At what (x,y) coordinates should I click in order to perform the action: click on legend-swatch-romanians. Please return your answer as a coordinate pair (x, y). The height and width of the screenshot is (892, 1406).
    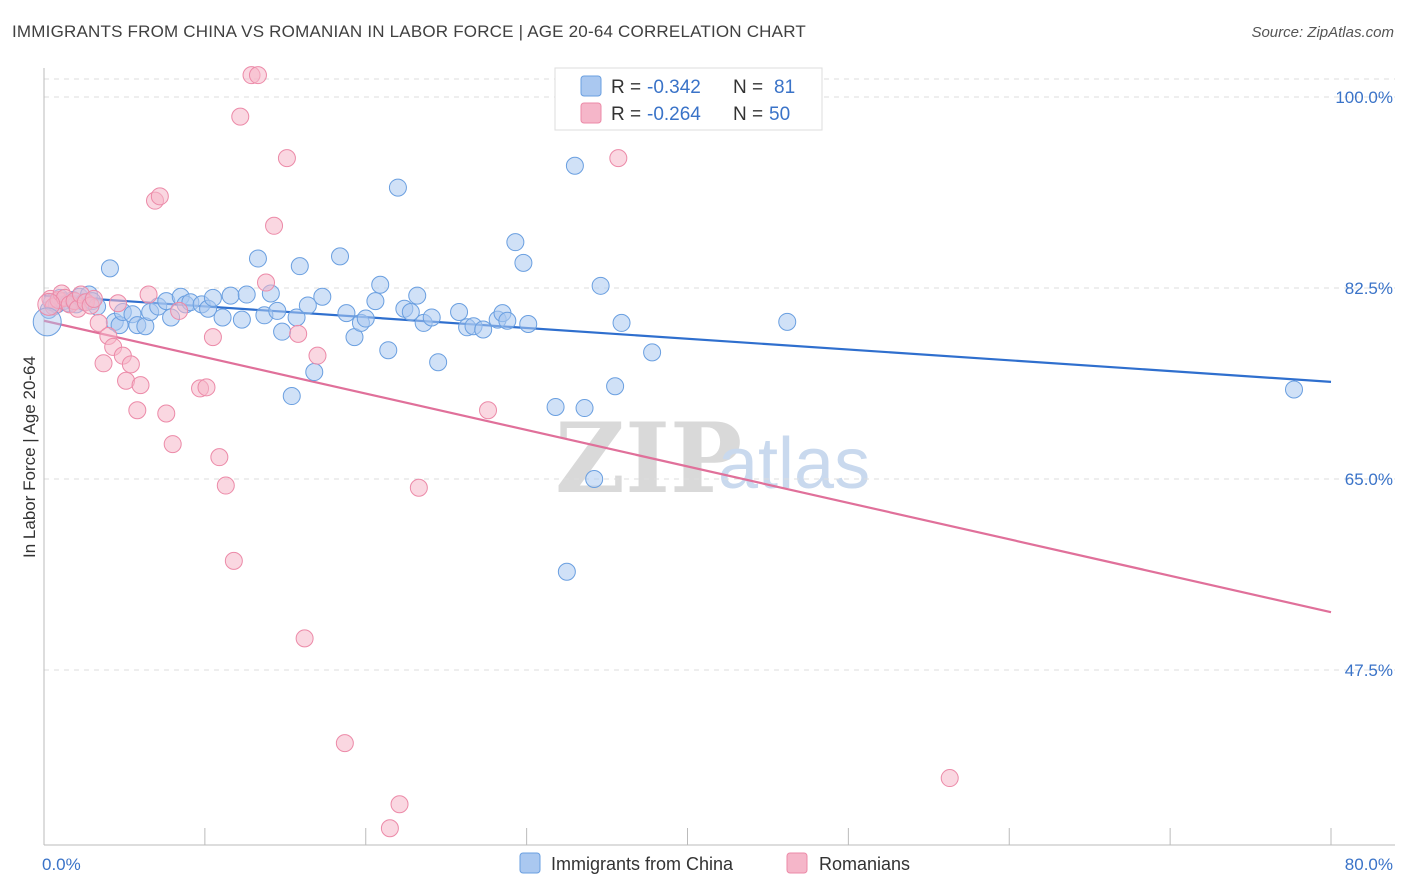
    Looking at the image, I should click on (591, 113).